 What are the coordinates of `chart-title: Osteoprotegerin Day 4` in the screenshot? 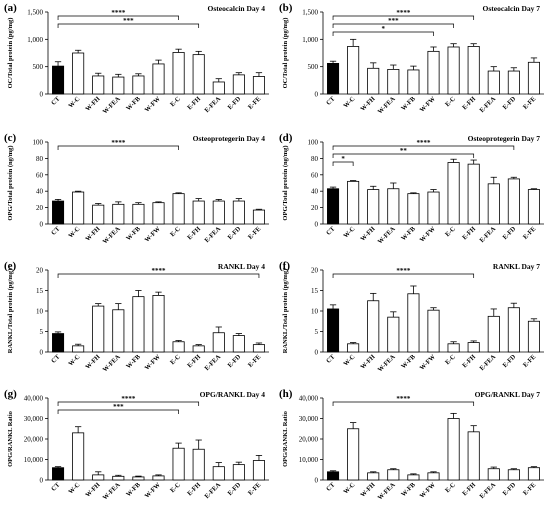 It's located at (229, 138).